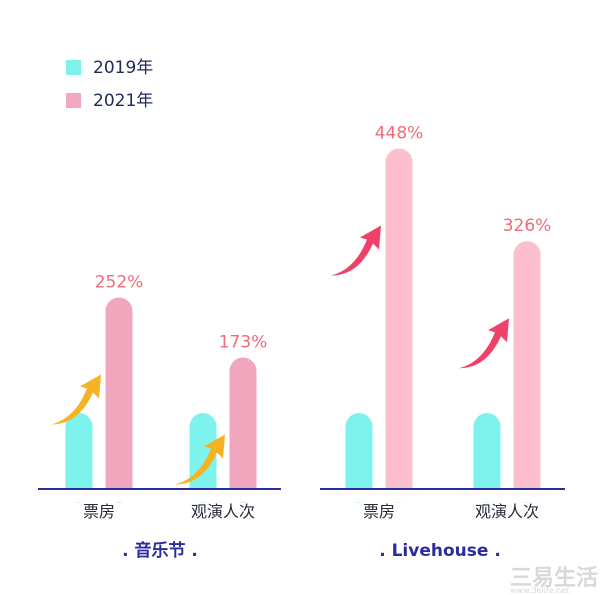 The width and height of the screenshot is (600, 595). What do you see at coordinates (440, 551) in the screenshot?
I see `panel-title: . Livehouse .` at bounding box center [440, 551].